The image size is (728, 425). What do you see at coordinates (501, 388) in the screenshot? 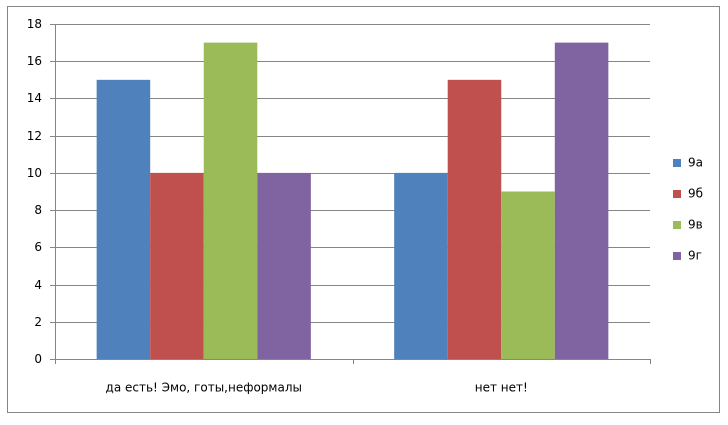
I see `x-tick-label: нет нет!` at bounding box center [501, 388].